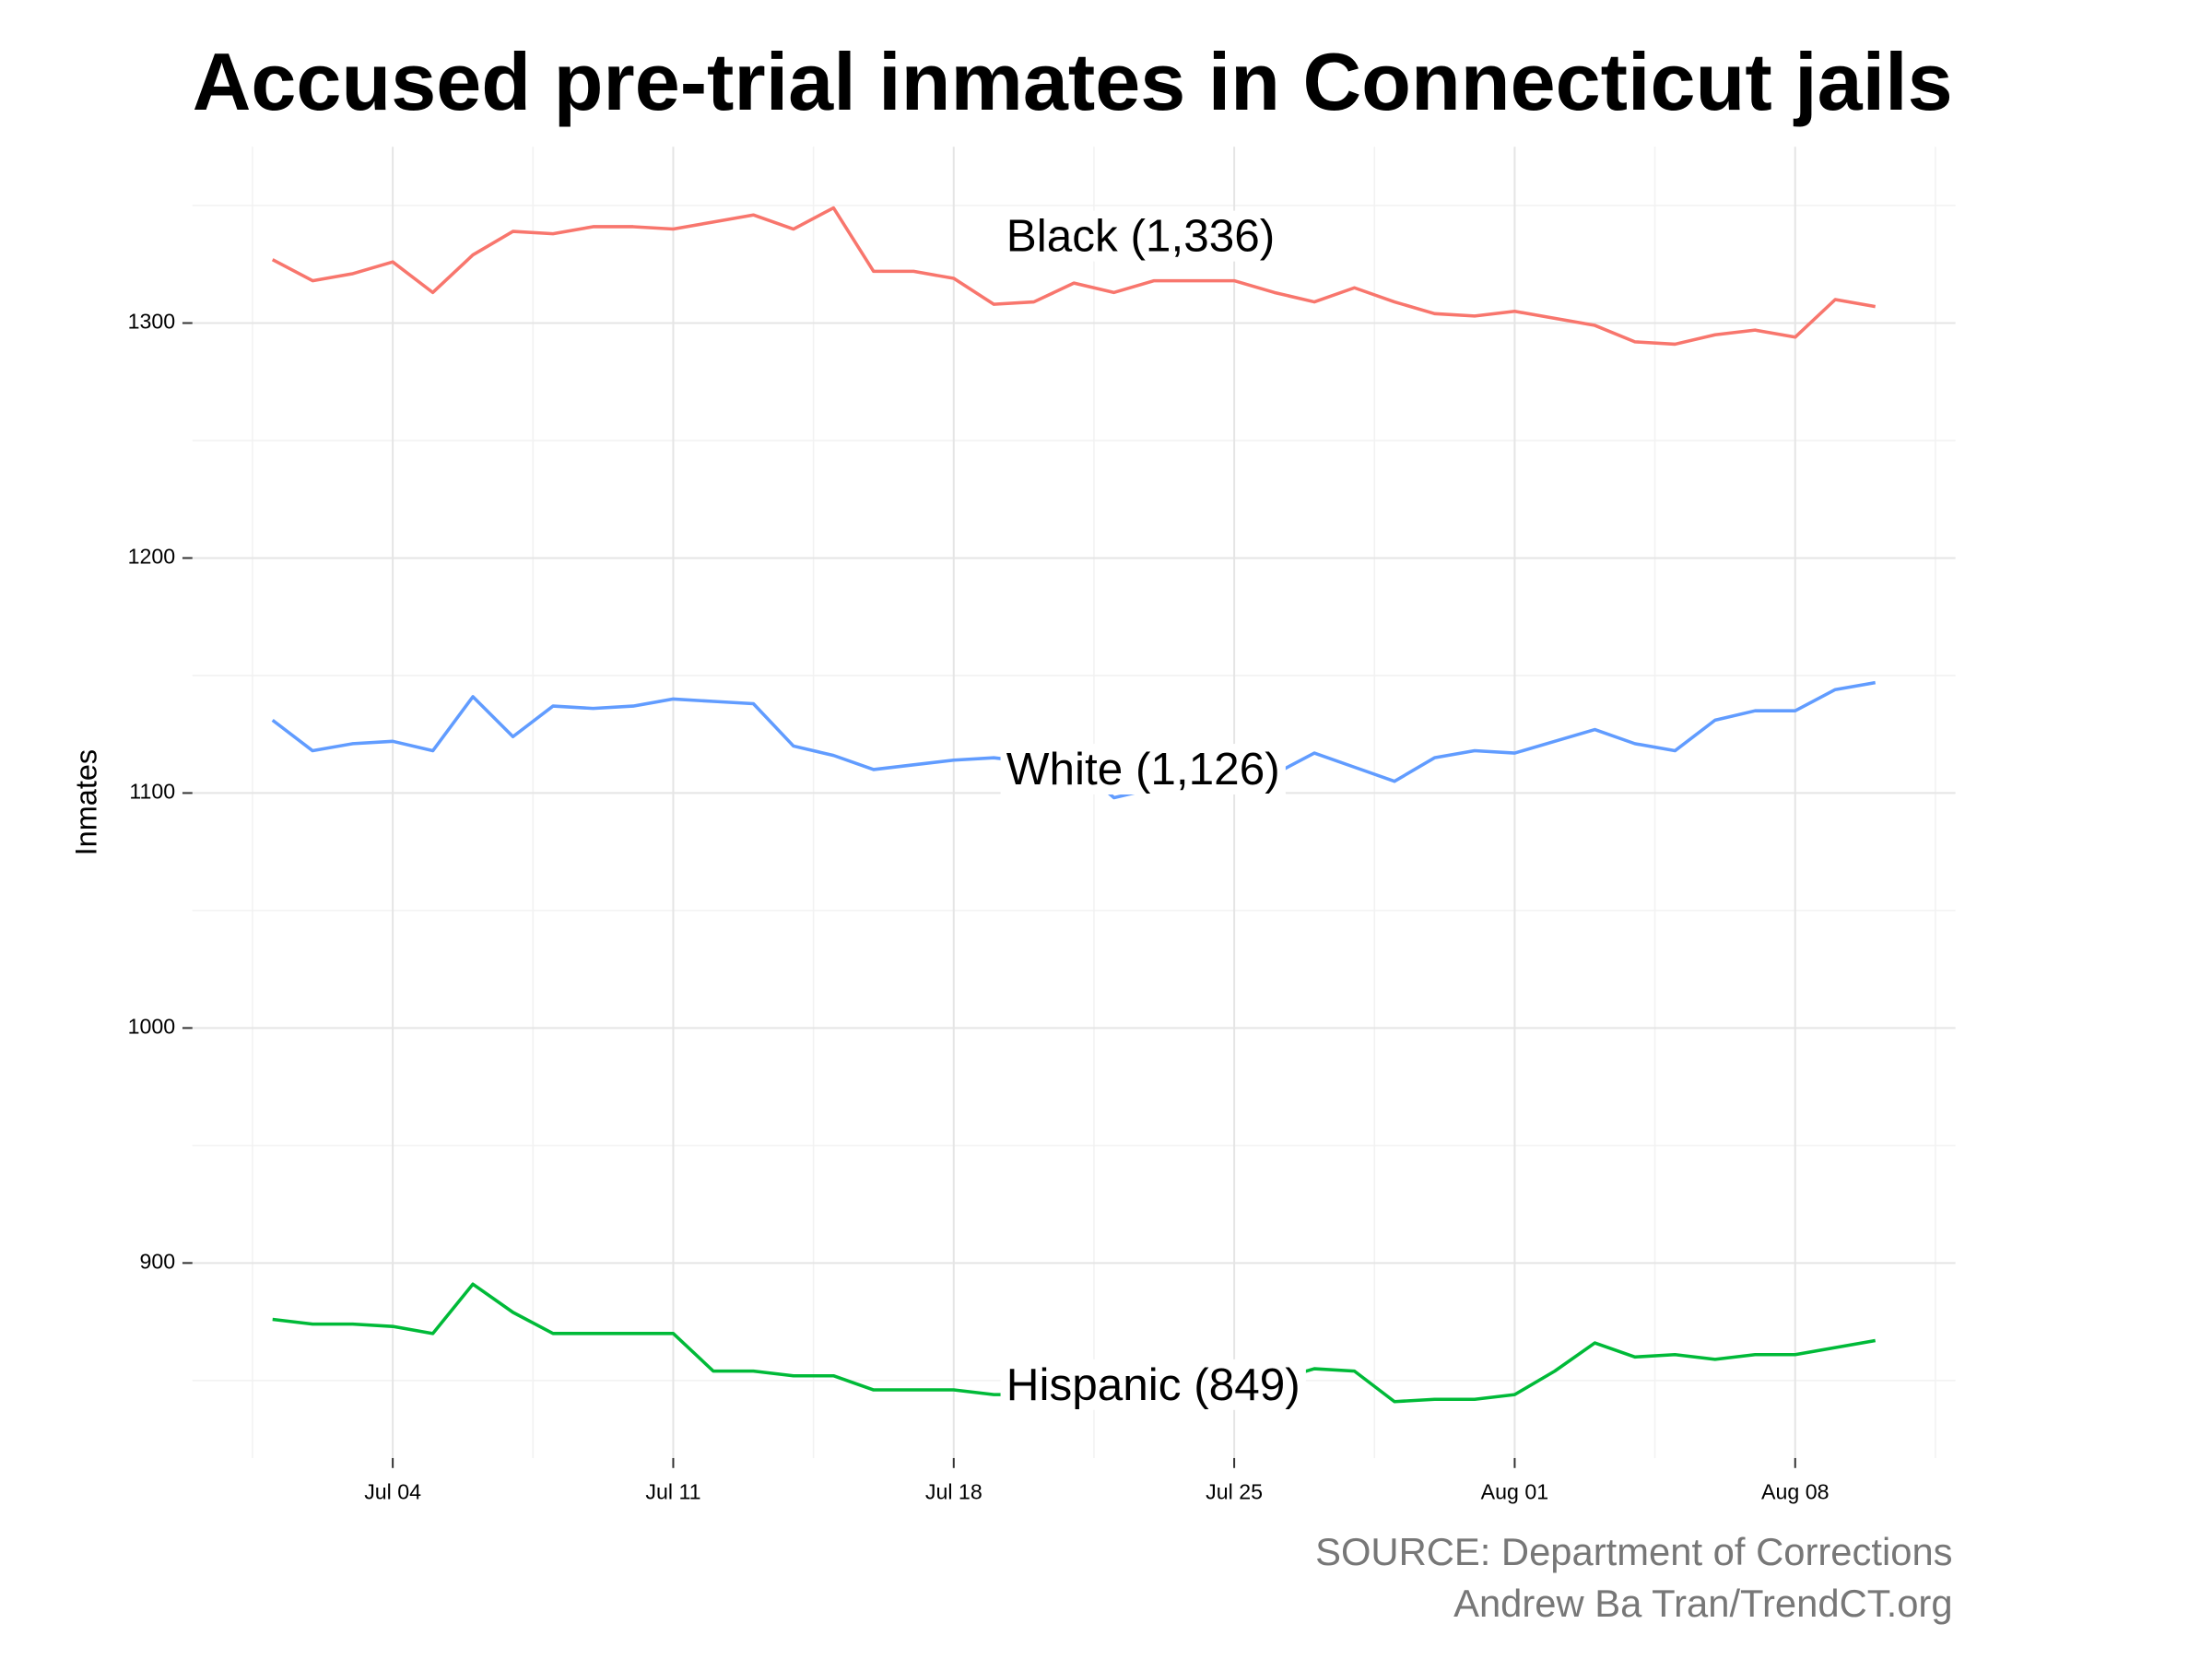  What do you see at coordinates (152, 322) in the screenshot?
I see `y-tick-label: 1300` at bounding box center [152, 322].